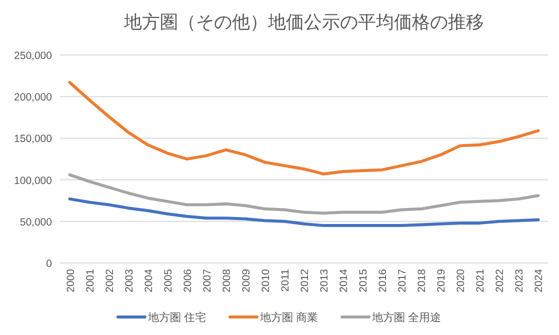 The height and width of the screenshot is (335, 559). What do you see at coordinates (246, 280) in the screenshot?
I see `x-tick-label: 2009` at bounding box center [246, 280].